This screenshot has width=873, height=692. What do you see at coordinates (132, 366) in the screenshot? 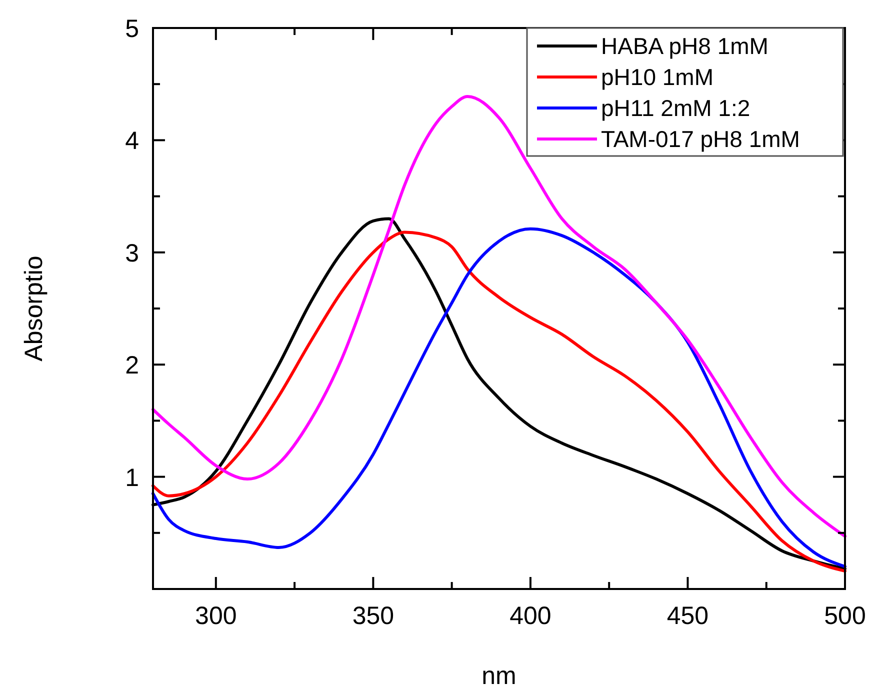
I see `y-tick-label: 2` at bounding box center [132, 366].